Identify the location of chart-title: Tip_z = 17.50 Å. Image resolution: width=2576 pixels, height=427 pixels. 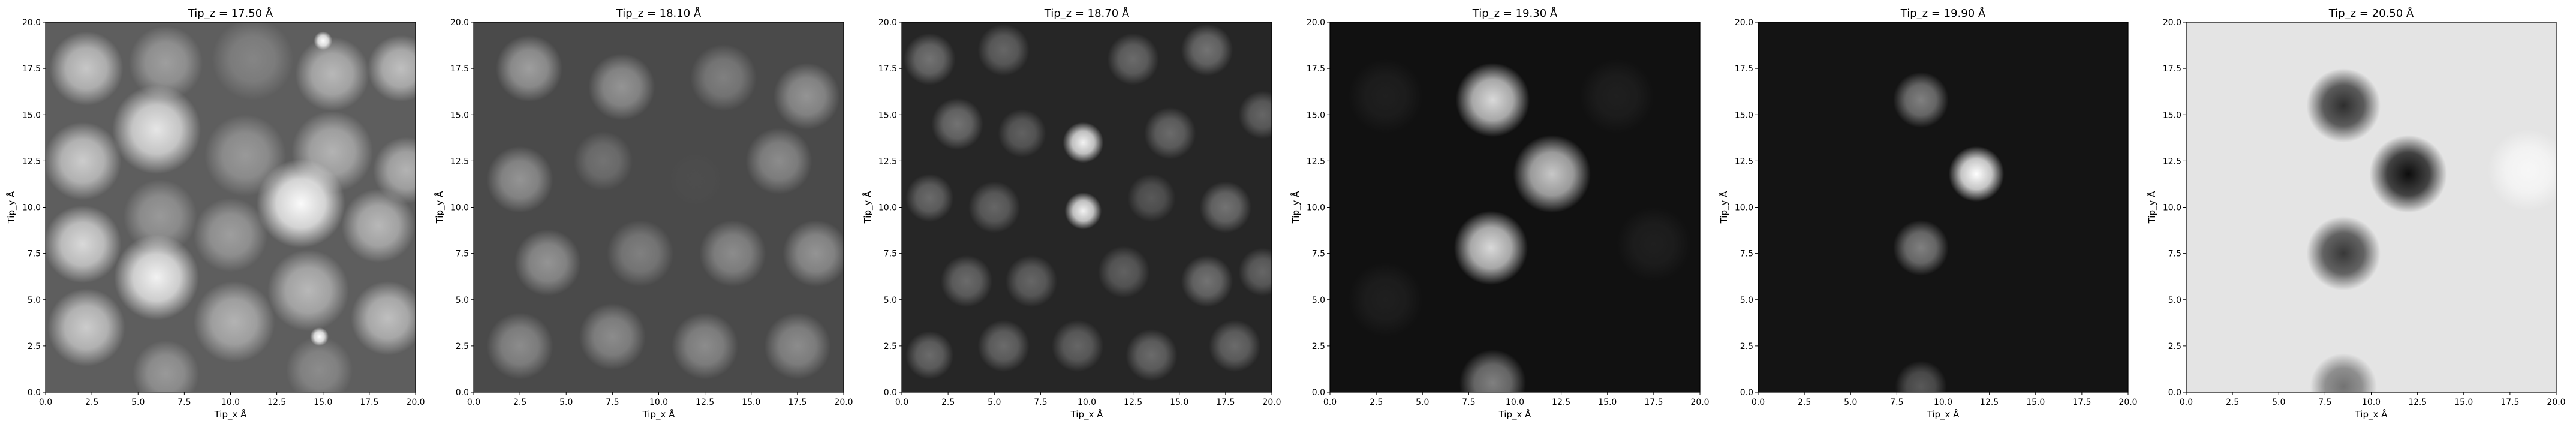
(230, 13).